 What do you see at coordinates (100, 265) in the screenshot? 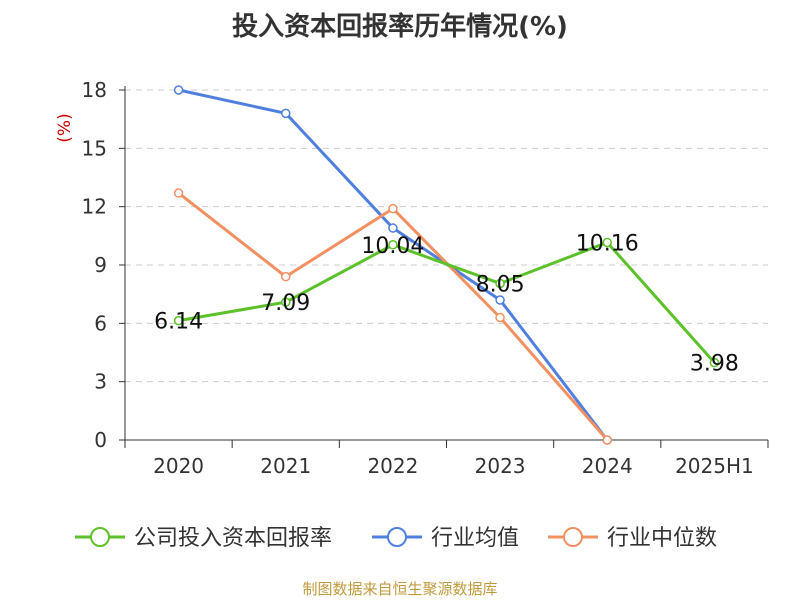
I see `y-tick-label: 9` at bounding box center [100, 265].